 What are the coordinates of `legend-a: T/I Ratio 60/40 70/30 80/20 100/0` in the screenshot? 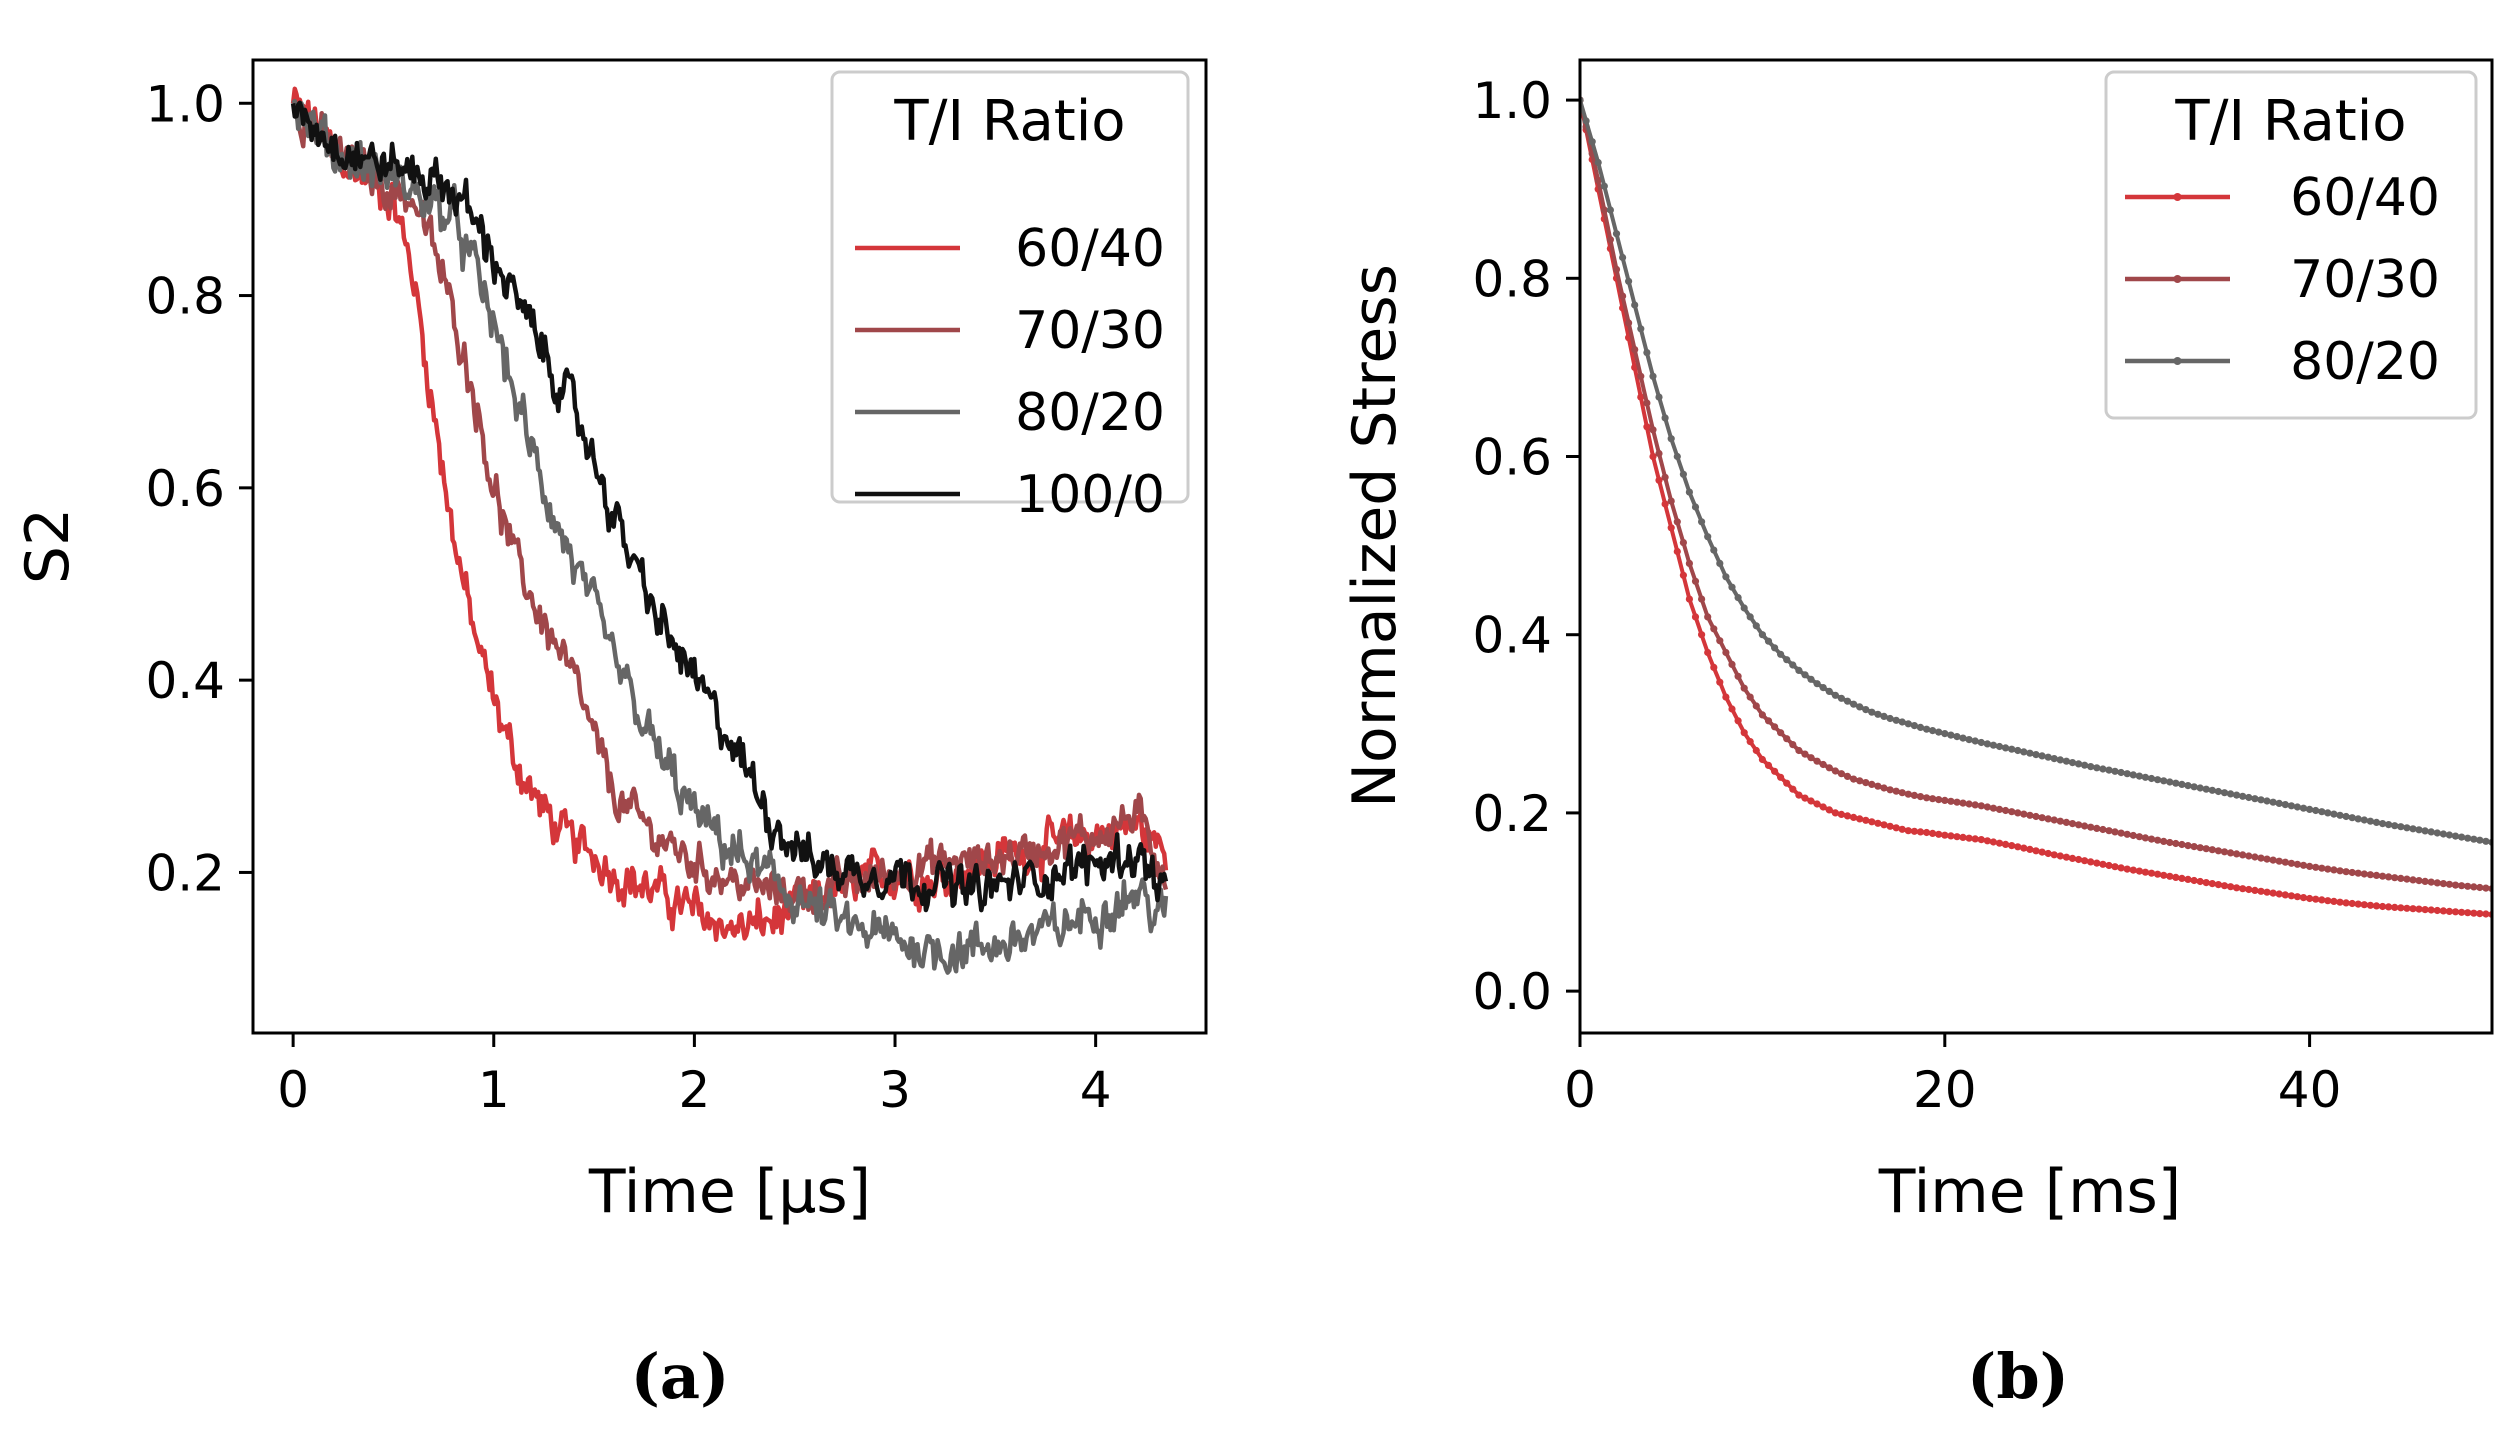 It's located at (1010, 297).